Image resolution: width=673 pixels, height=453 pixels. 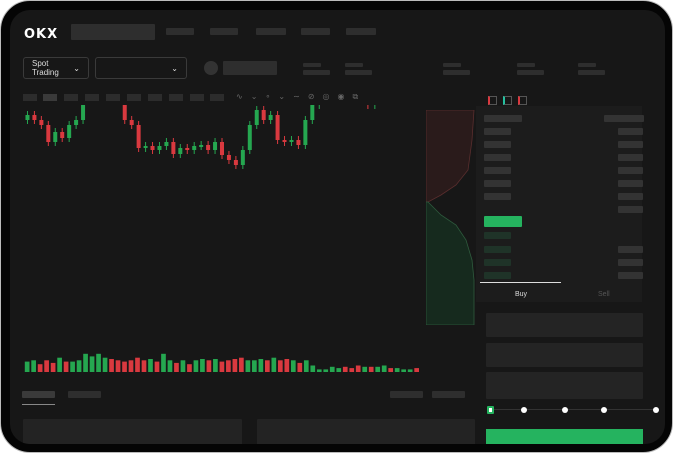 I want to click on orderbook-view-icons, so click(x=507, y=101).